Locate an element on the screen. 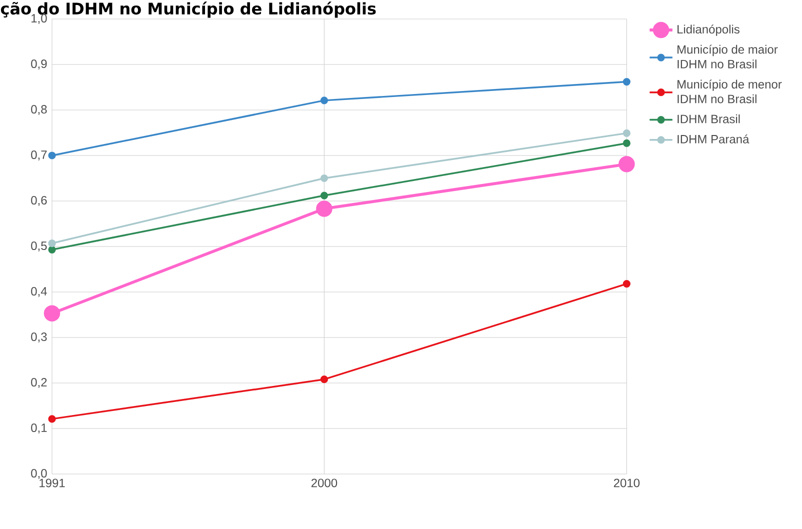 This screenshot has width=802, height=529. y-tick-label: 0,4 is located at coordinates (39, 292).